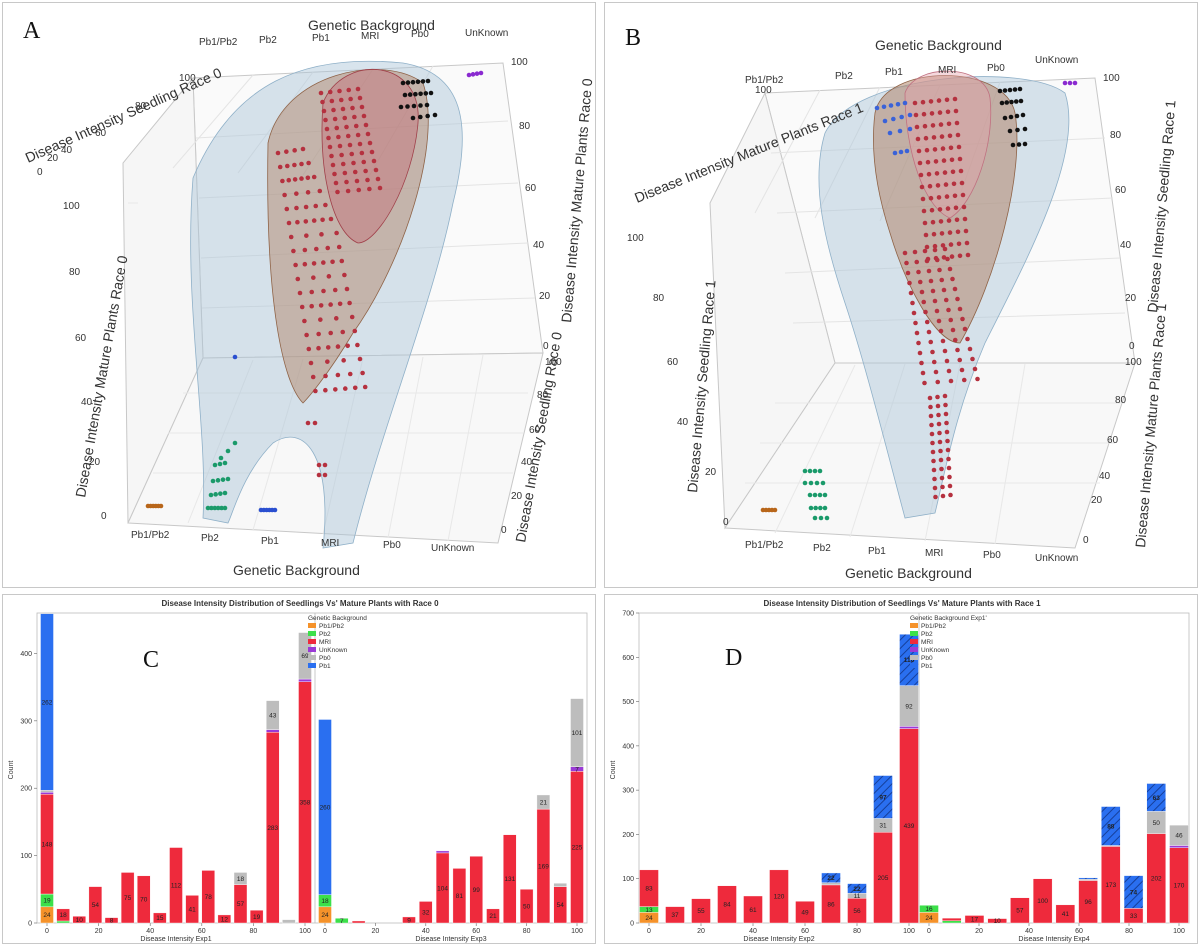 The image size is (1200, 946). I want to click on panel-a-top-category: Pb0, so click(420, 34).